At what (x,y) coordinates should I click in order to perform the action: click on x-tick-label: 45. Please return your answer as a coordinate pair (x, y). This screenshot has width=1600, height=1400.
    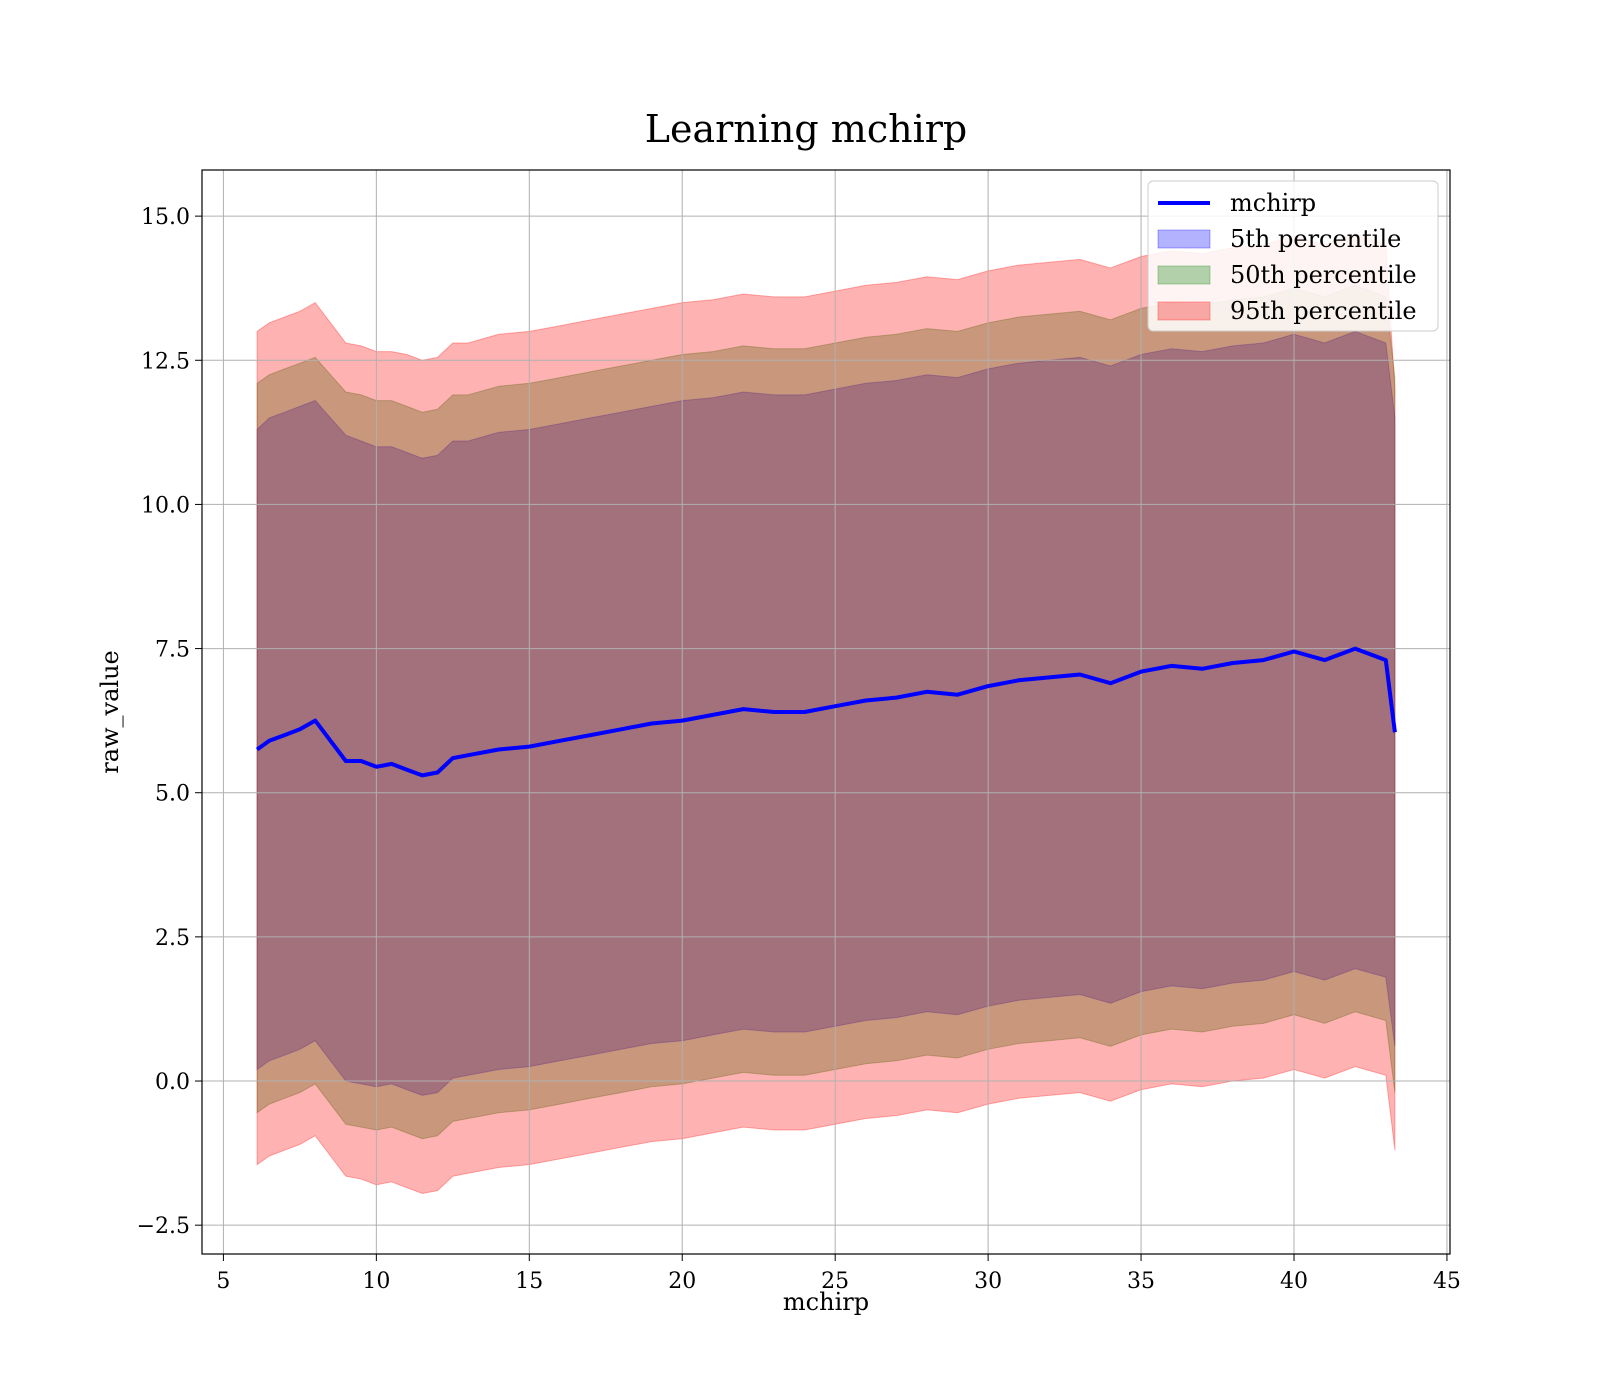
    Looking at the image, I should click on (1447, 1281).